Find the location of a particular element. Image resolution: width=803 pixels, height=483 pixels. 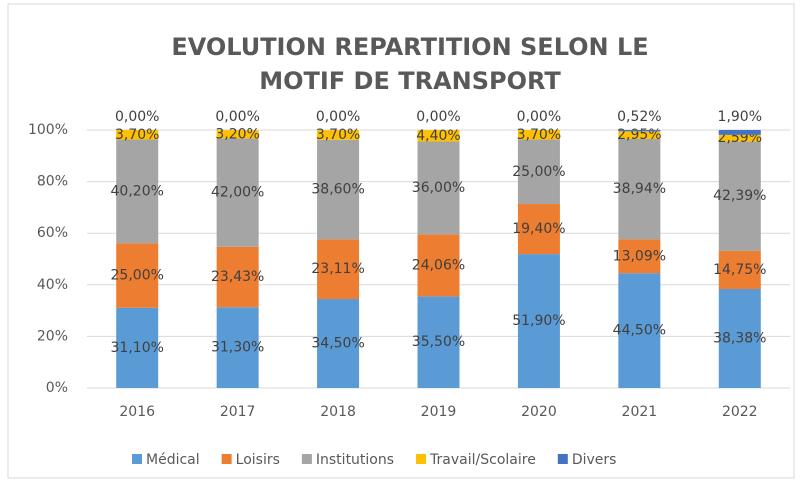

data-label: 13,09% is located at coordinates (639, 256).